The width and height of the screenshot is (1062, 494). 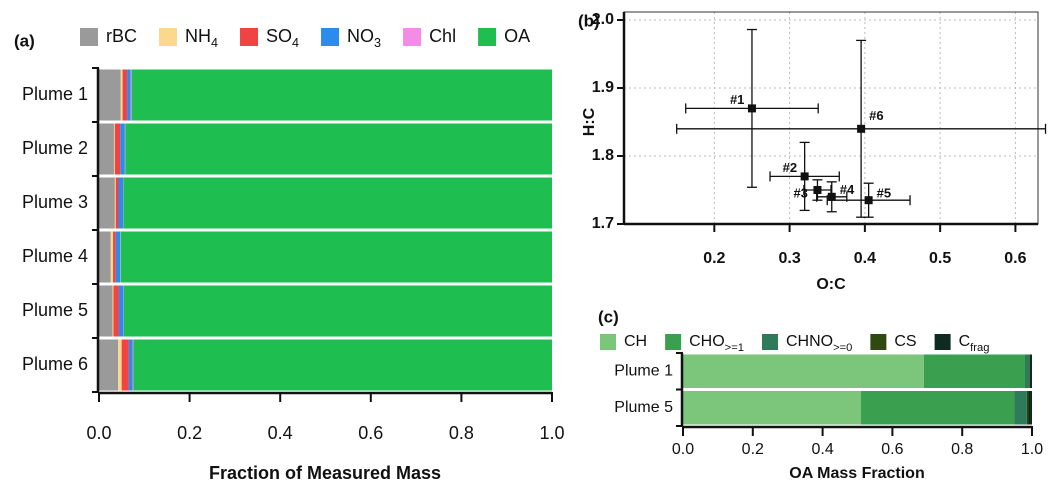 I want to click on legend-label: NH4, so click(x=201, y=38).